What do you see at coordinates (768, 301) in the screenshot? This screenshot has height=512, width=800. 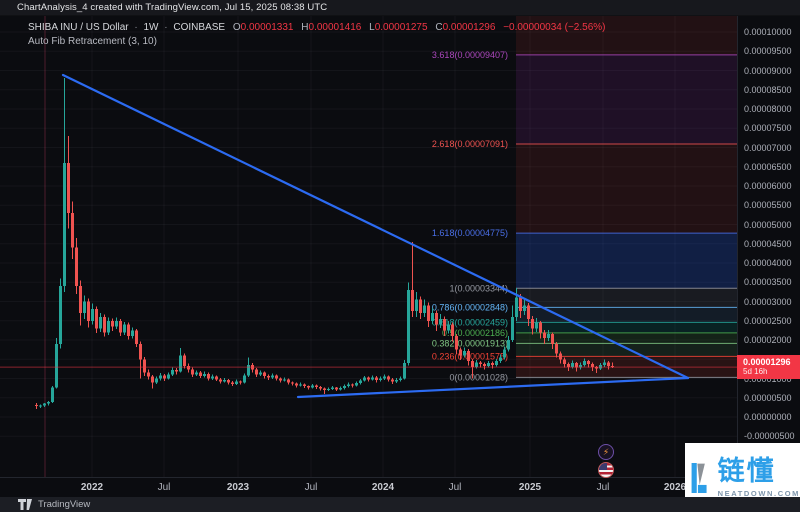 I see `price-axis-label: 0.00003000` at bounding box center [768, 301].